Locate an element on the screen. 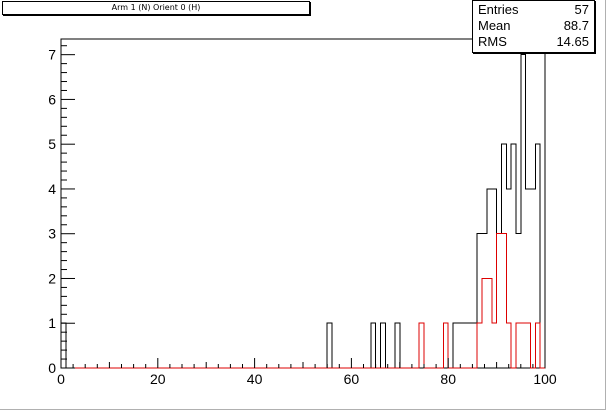  stats-box: Entries 57 Mean 88.7 RMS 14.65 is located at coordinates (533, 26).